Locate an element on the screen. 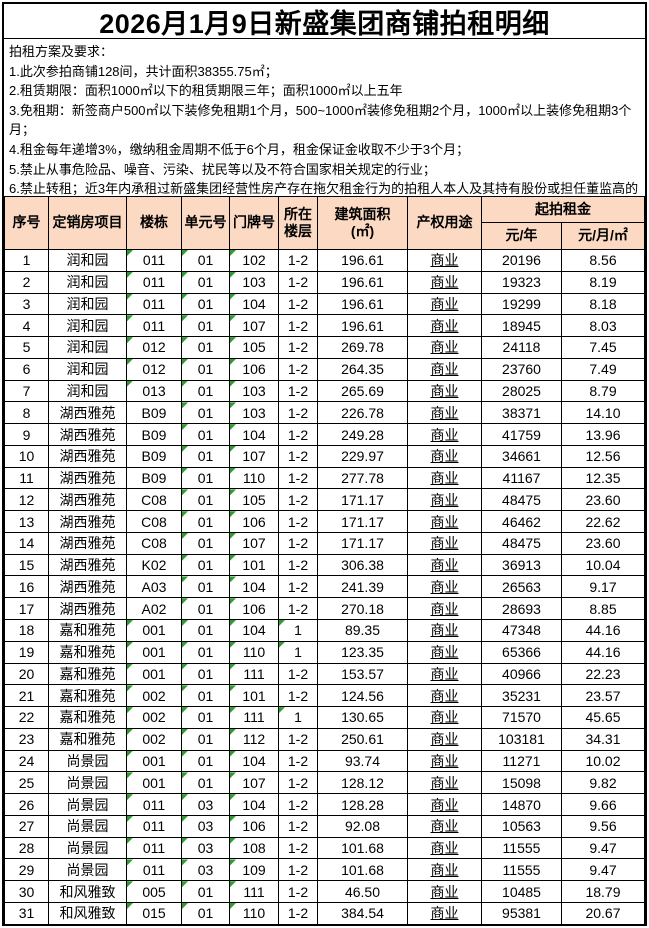 The height and width of the screenshot is (928, 649). cell-door: 111 is located at coordinates (254, 674).